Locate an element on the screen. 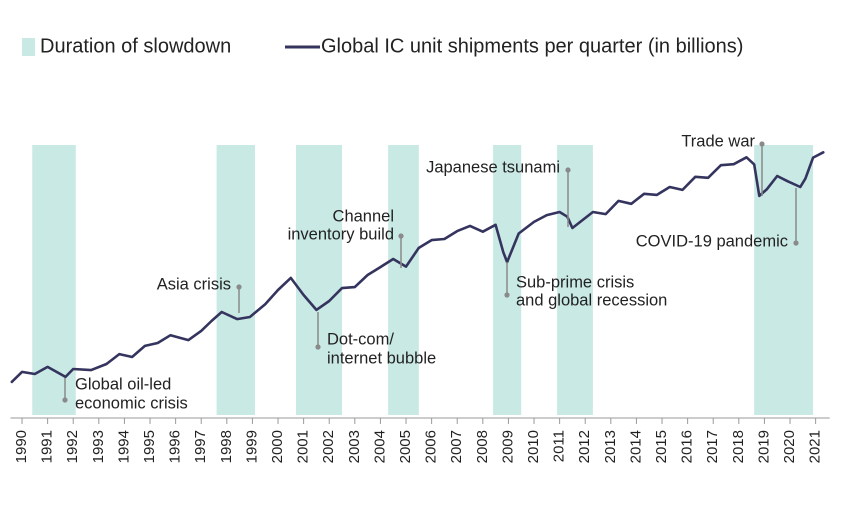 This screenshot has height=511, width=865. x-tick-label: 2017 is located at coordinates (712, 446).